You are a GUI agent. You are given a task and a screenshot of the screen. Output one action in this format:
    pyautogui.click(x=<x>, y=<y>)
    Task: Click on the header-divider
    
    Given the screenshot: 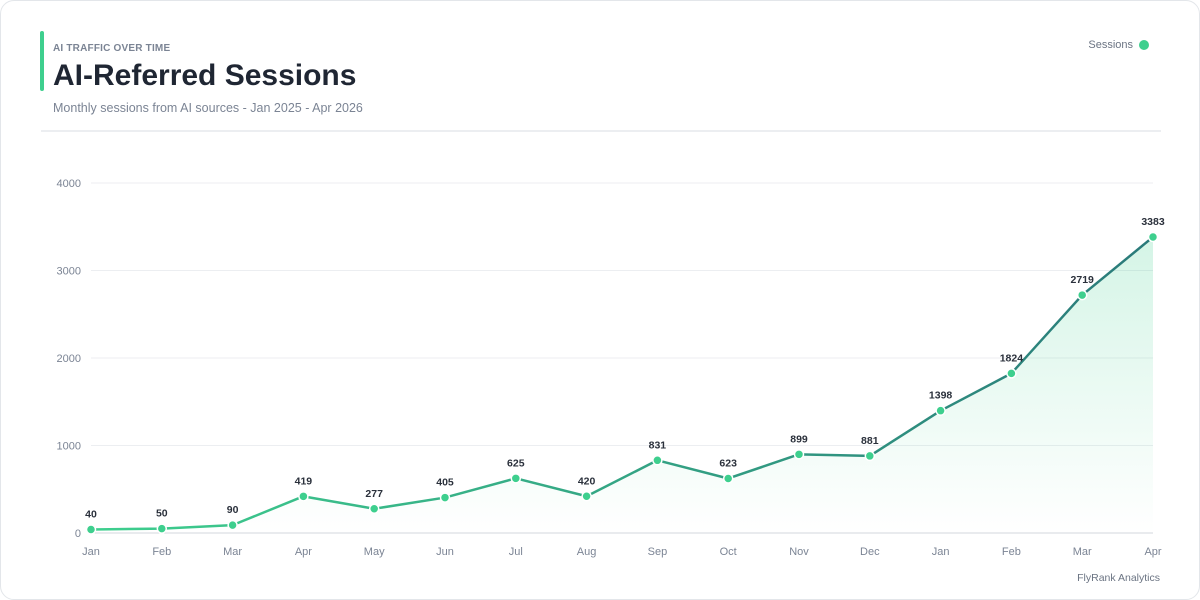 What is the action you would take?
    pyautogui.click(x=601, y=131)
    